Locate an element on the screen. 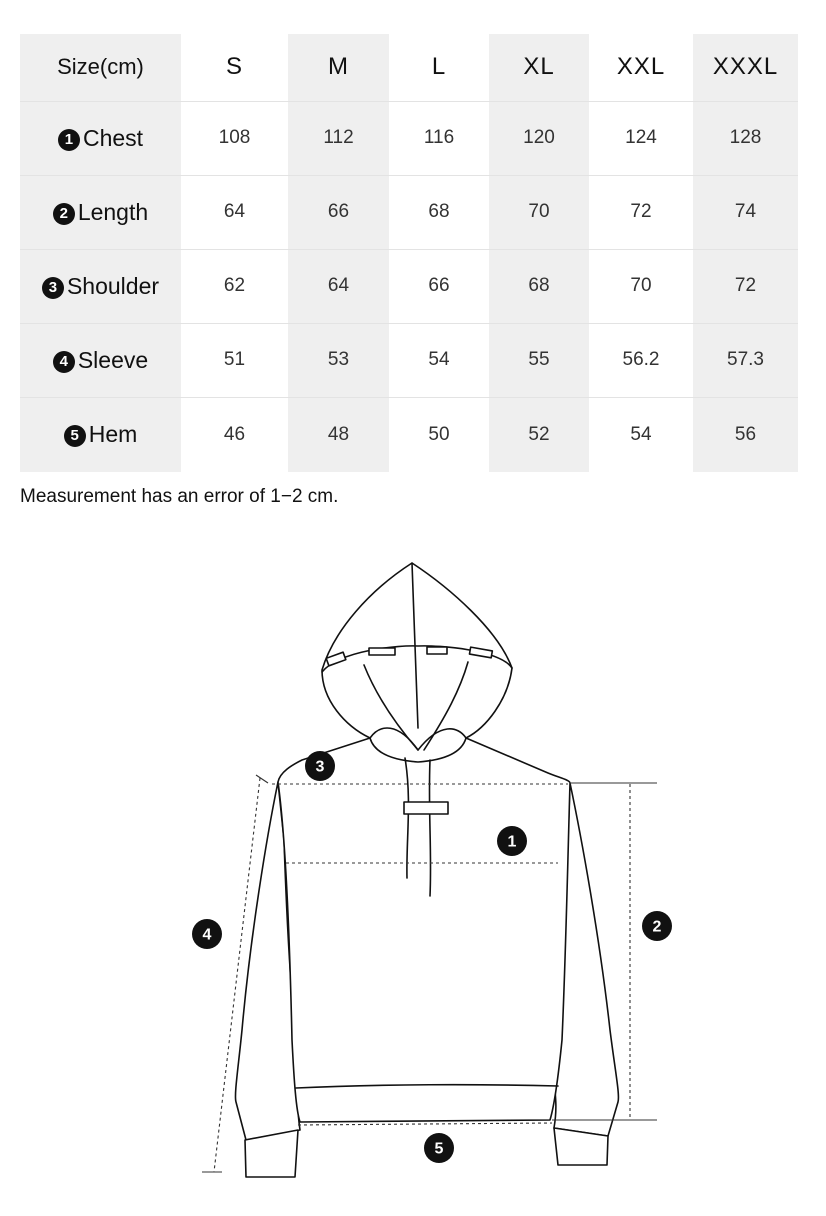  table-cell: 124 is located at coordinates (641, 137).